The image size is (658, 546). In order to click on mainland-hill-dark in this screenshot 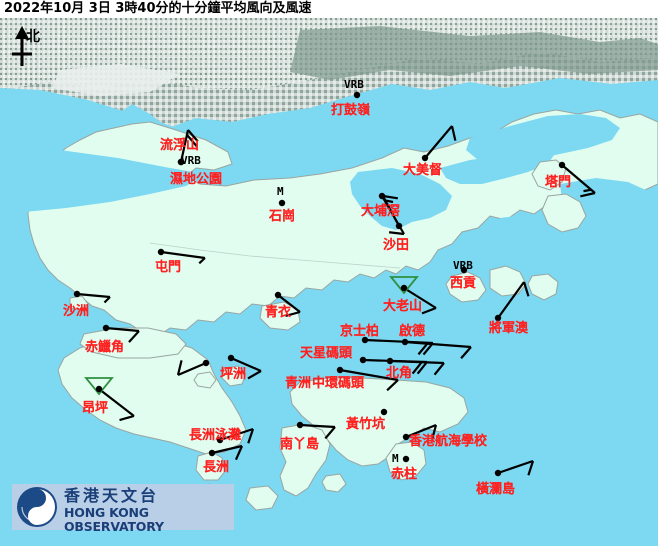, I will do `click(474, 53)`.